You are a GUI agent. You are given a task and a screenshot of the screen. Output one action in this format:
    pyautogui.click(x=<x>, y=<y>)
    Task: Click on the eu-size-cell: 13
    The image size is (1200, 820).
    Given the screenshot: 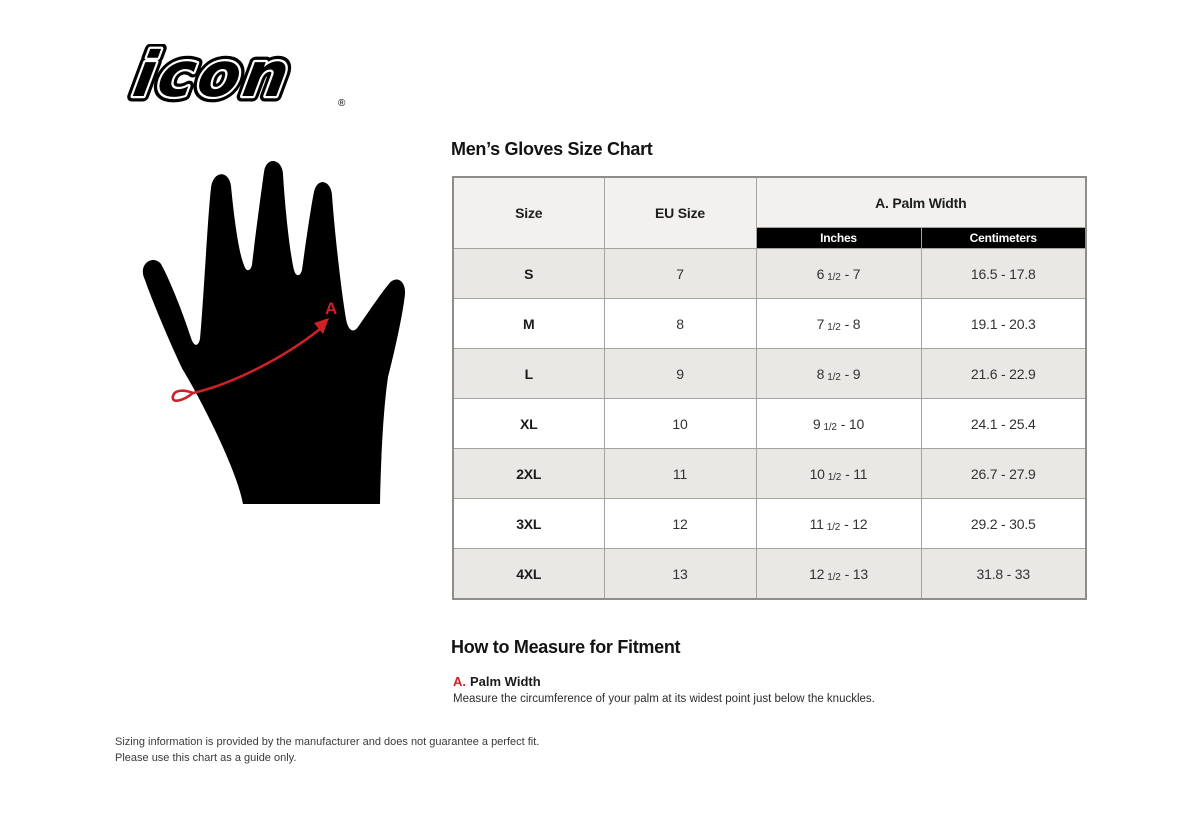 What is the action you would take?
    pyautogui.click(x=680, y=574)
    